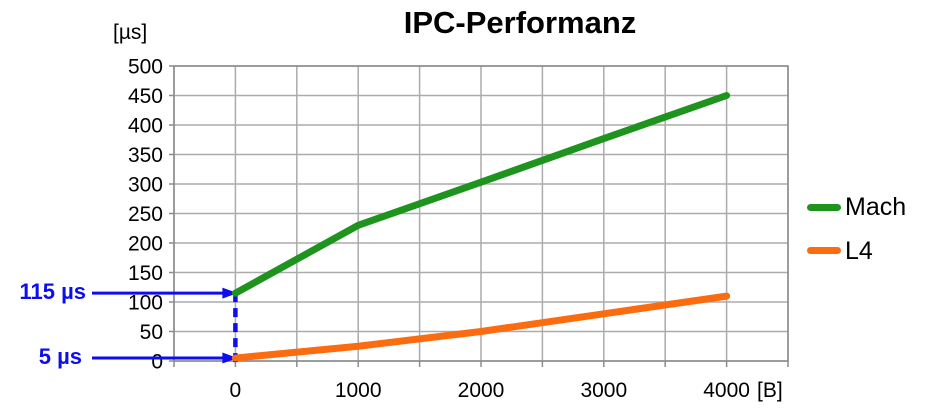 This screenshot has width=931, height=415. I want to click on y-axis-unit-label: [µs], so click(130, 32).